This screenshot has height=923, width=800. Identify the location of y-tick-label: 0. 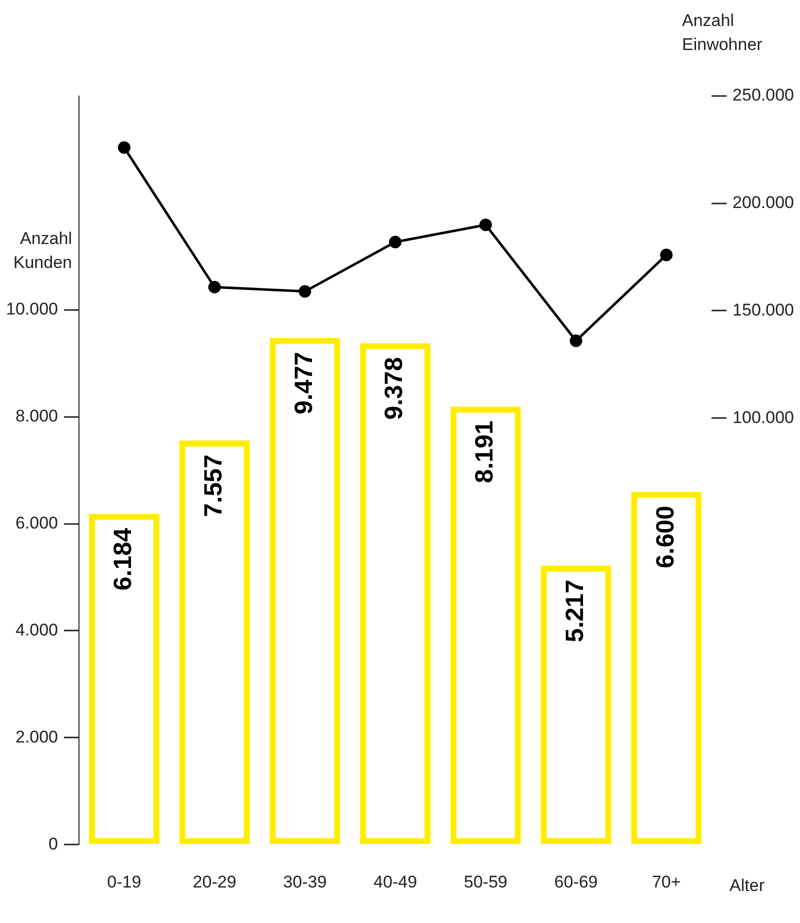
(53, 844).